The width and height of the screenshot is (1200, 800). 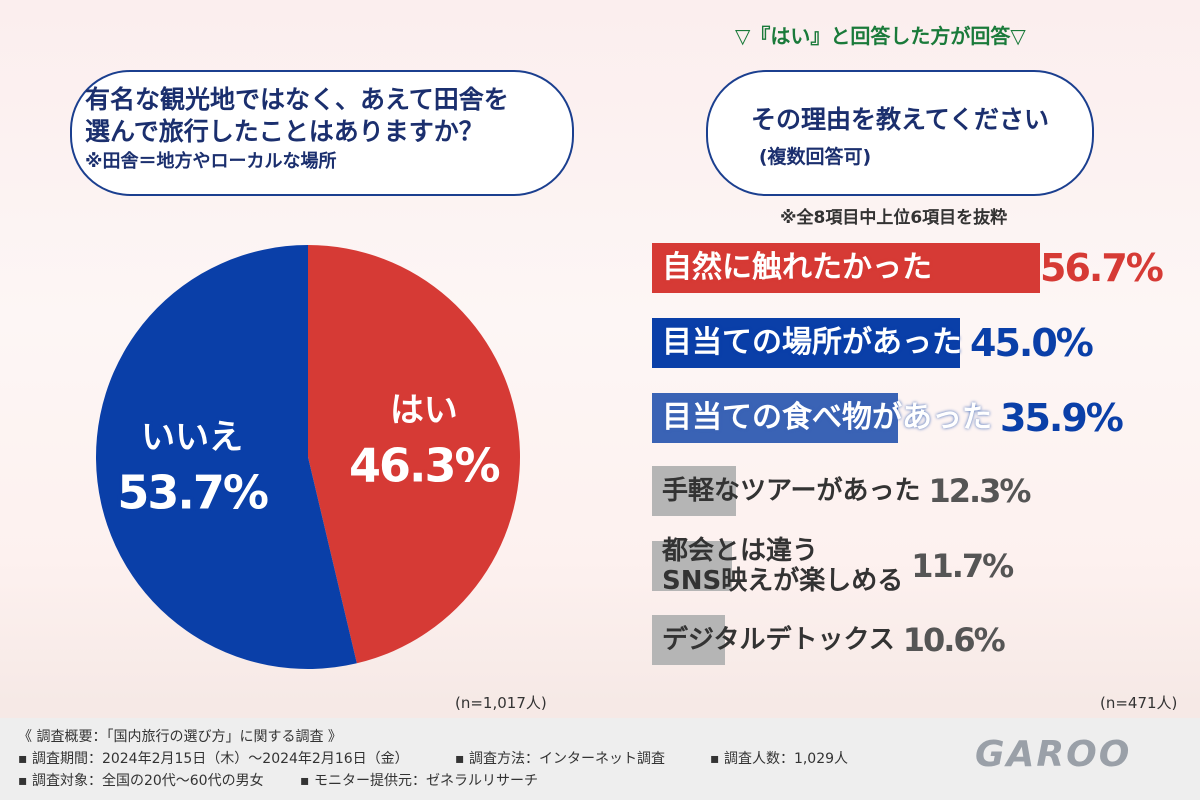 I want to click on bar-value: 11.7%, so click(x=962, y=566).